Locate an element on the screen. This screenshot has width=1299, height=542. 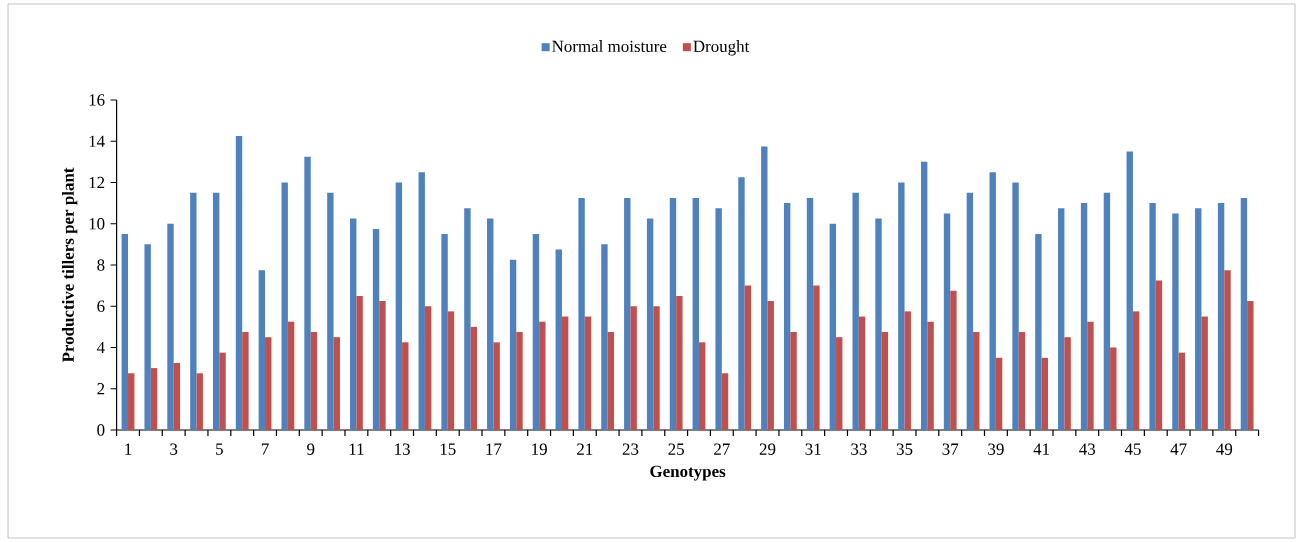
x-tick-label: 41 is located at coordinates (1041, 449).